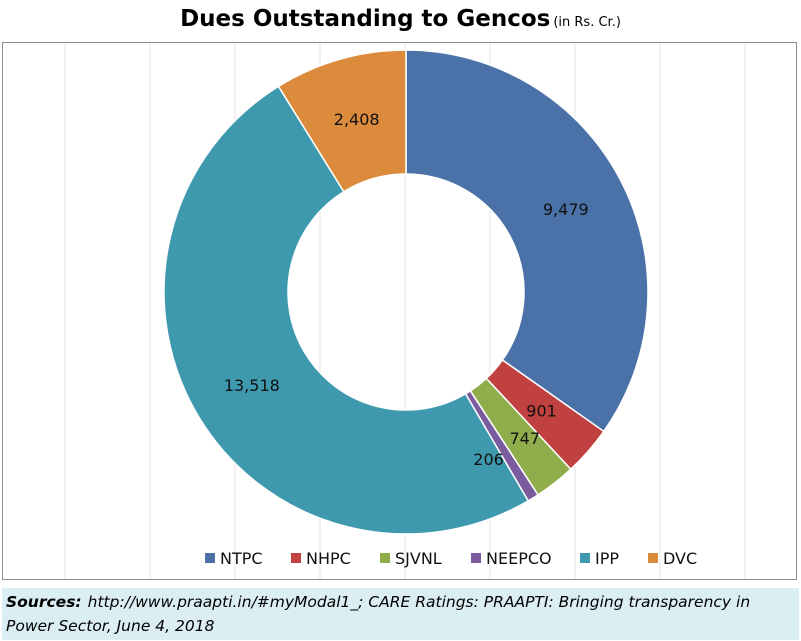 The height and width of the screenshot is (641, 801). What do you see at coordinates (607, 558) in the screenshot?
I see `legend-label: IPP` at bounding box center [607, 558].